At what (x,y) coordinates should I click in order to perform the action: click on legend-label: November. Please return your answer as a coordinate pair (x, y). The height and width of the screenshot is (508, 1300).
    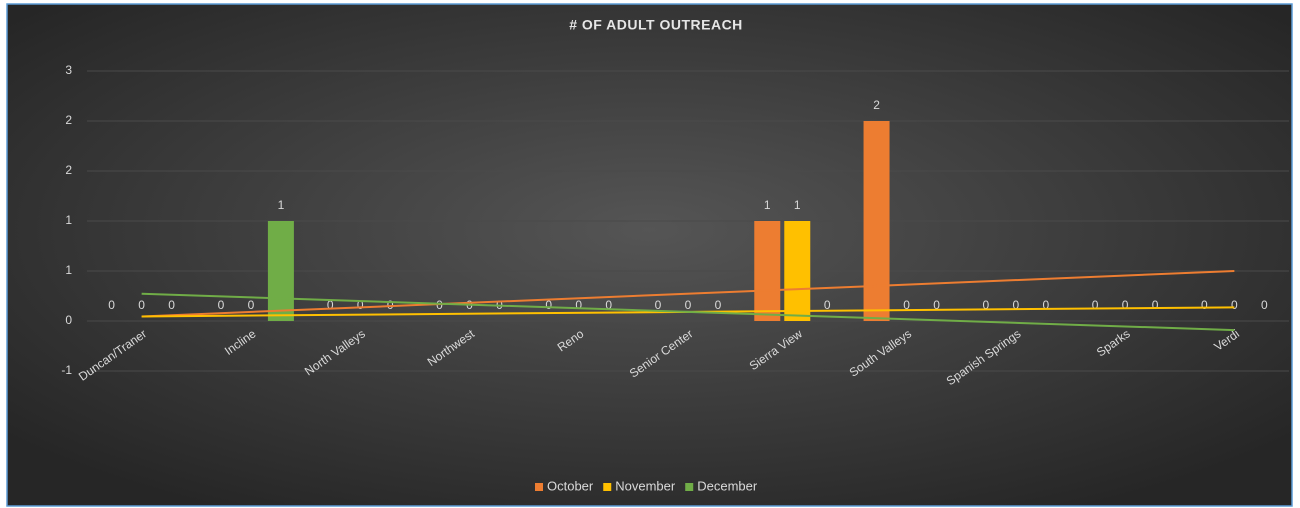
    Looking at the image, I should click on (645, 485).